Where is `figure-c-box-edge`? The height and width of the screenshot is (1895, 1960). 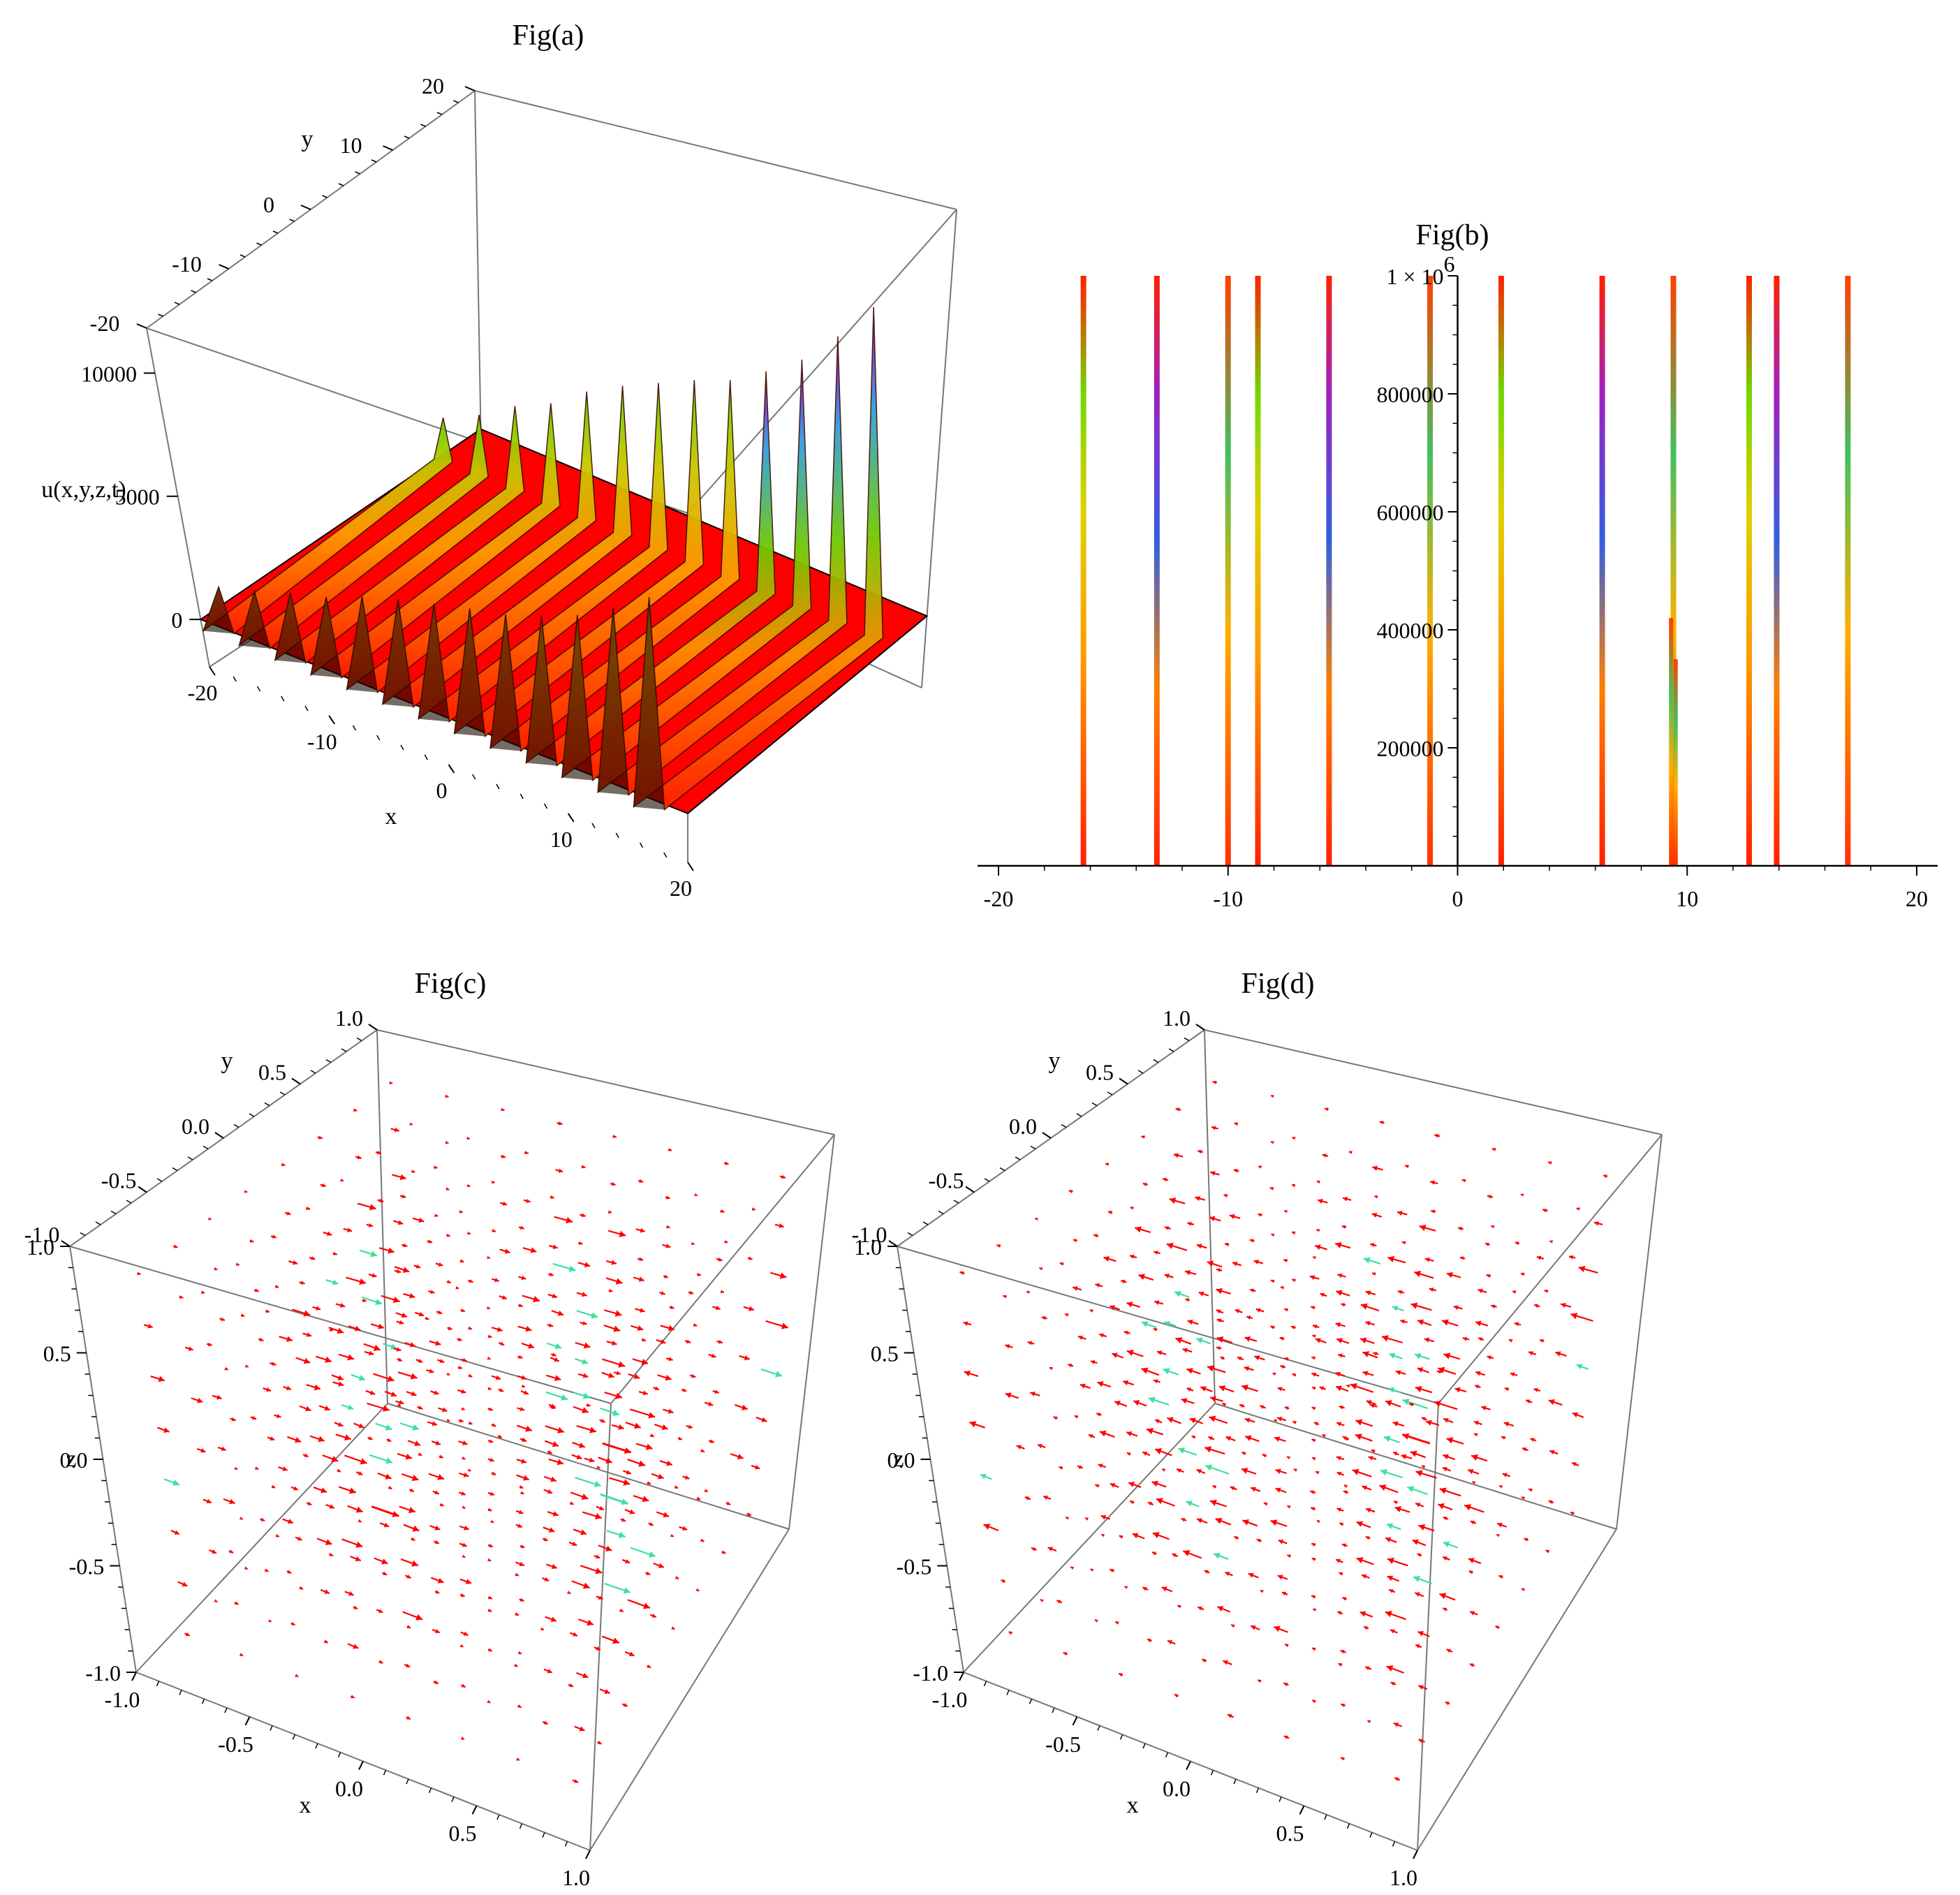 figure-c-box-edge is located at coordinates (812, 1332).